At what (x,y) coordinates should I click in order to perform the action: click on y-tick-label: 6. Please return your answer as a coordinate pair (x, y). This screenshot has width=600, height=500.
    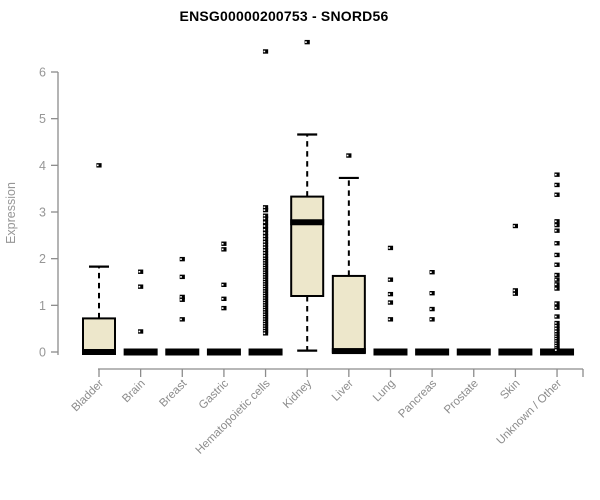
    Looking at the image, I should click on (42, 73).